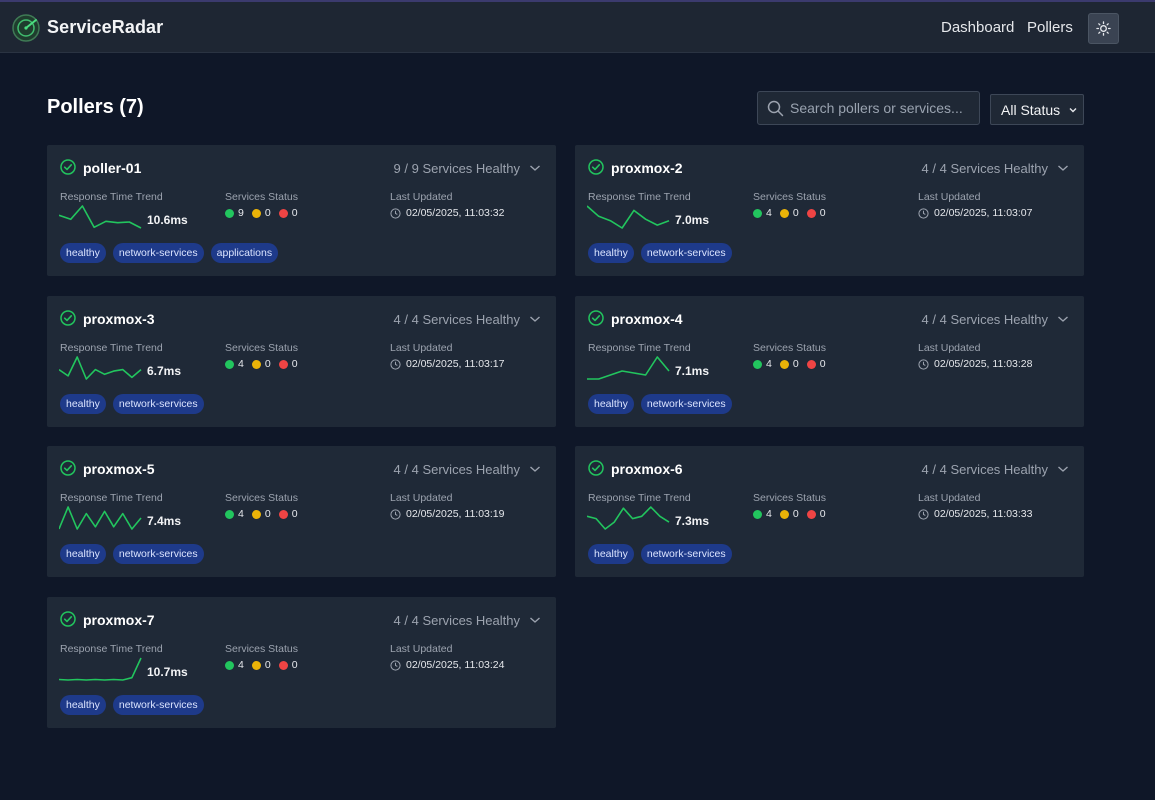  I want to click on status-filter-select: All Status, so click(1037, 109).